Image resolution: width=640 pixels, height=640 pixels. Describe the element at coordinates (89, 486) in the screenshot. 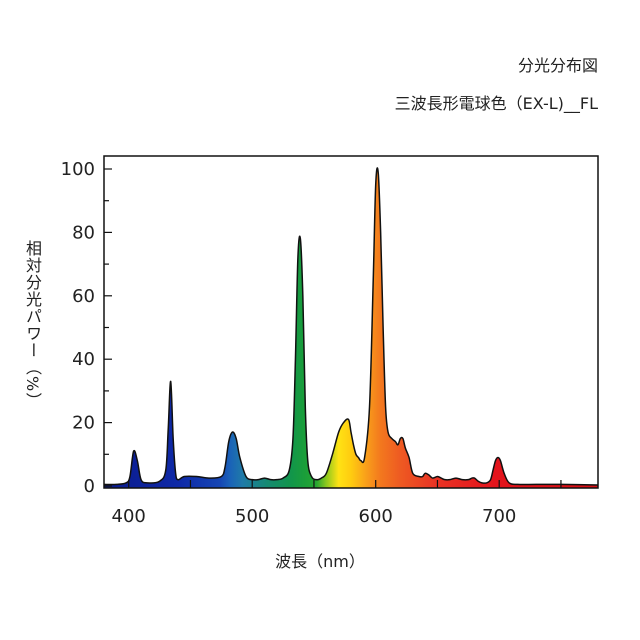

I see `y-tick-label: 0` at that location.